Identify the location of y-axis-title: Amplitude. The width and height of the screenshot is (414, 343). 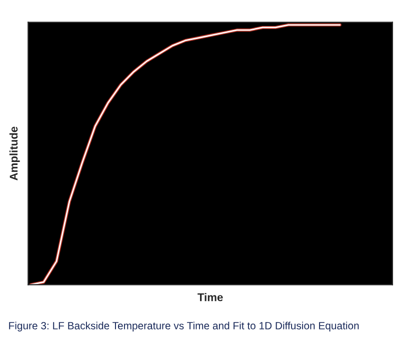
(14, 153).